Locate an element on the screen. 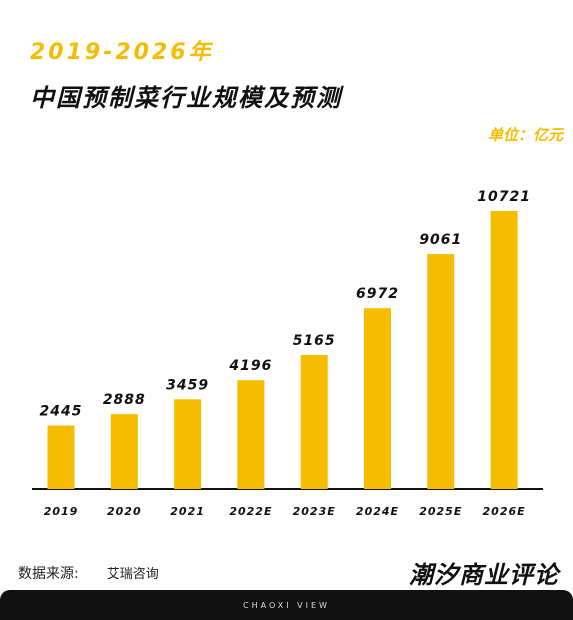 The height and width of the screenshot is (620, 573). data-label-2025E: 9061 is located at coordinates (440, 240).